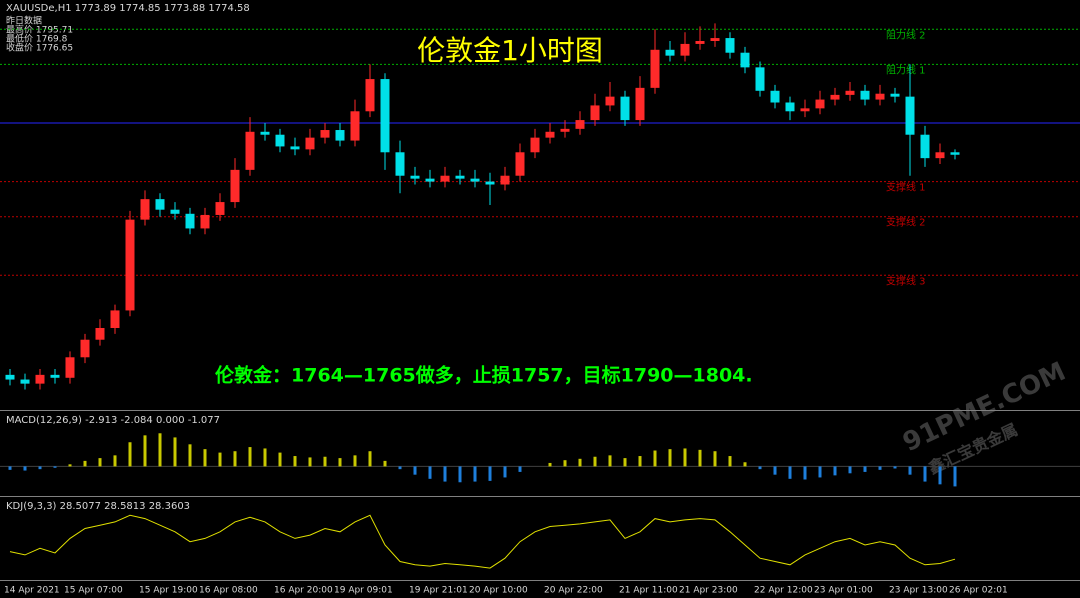 This screenshot has width=1080, height=598. Describe the element at coordinates (906, 34) in the screenshot. I see `level-label: 阻力线 2` at that location.